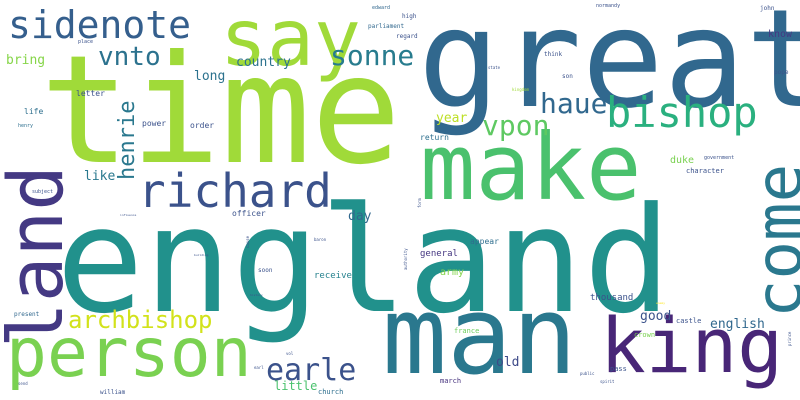  Describe the element at coordinates (574, 103) in the screenshot. I see `word-haue: haue` at that location.